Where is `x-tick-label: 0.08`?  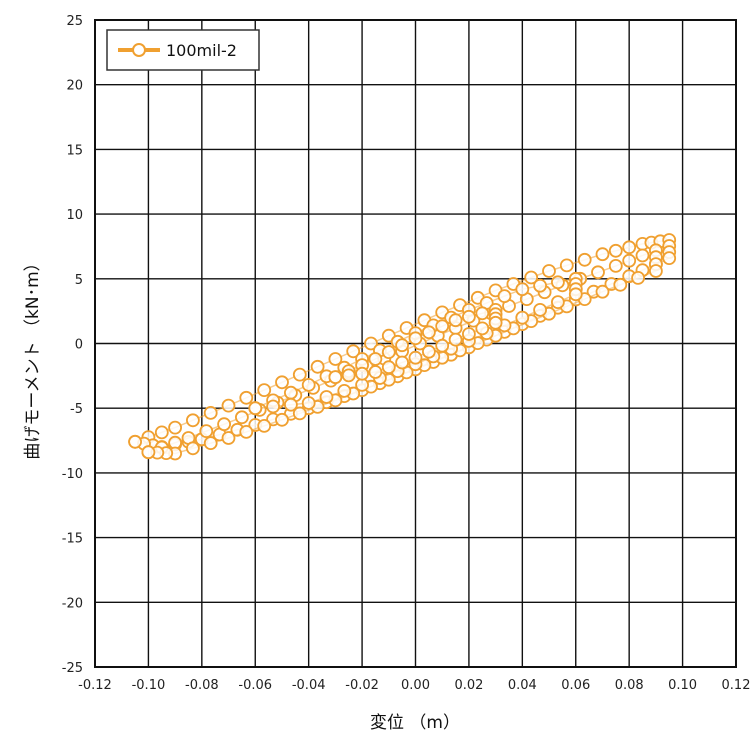
x-tick-label: 0.08 is located at coordinates (629, 685).